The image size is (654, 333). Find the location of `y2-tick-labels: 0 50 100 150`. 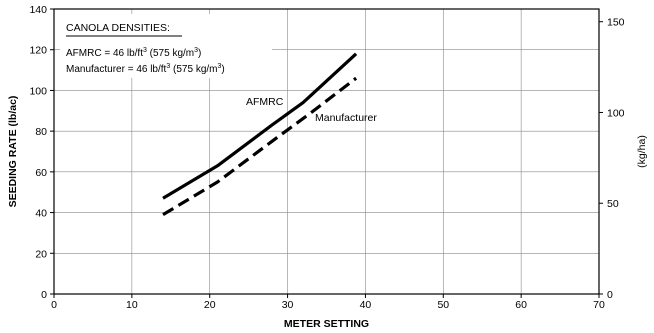

y2-tick-labels: 0 50 100 150 is located at coordinates (616, 159).